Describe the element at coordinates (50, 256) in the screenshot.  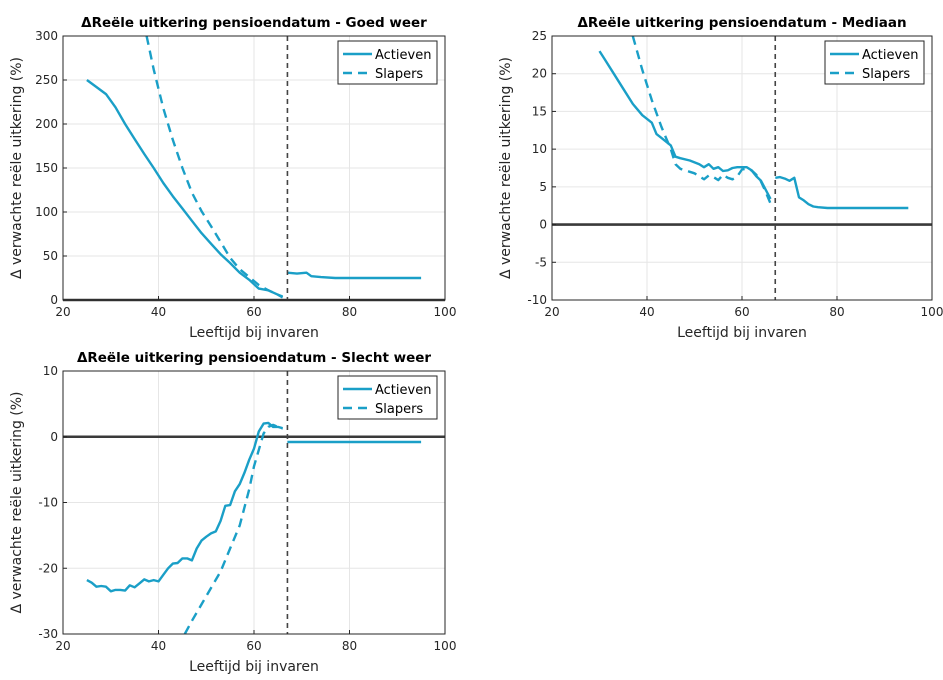
I see `y-tick-label: 50` at that location.